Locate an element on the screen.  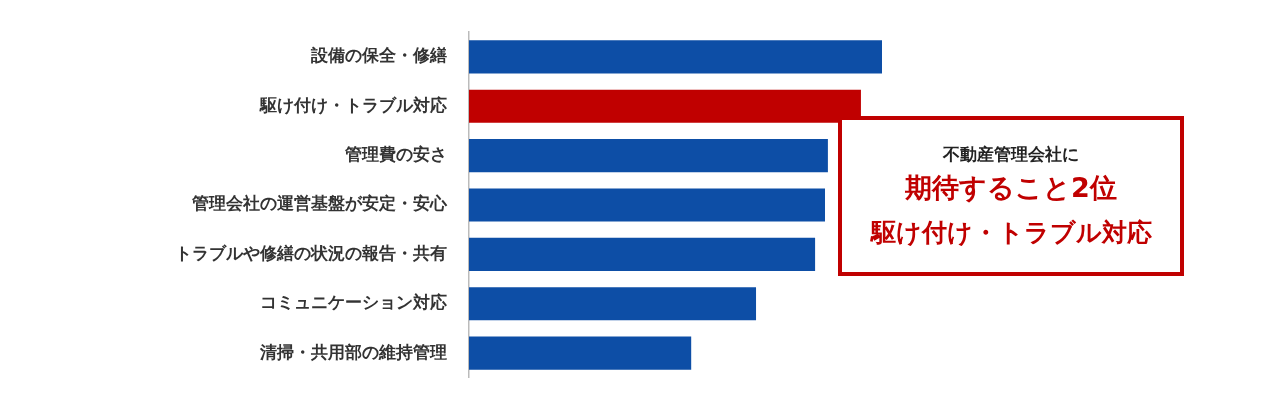
callout-frame: 不動産管理会社に 期待すること2位 駆け付け・トラブル対応 is located at coordinates (1011, 196).